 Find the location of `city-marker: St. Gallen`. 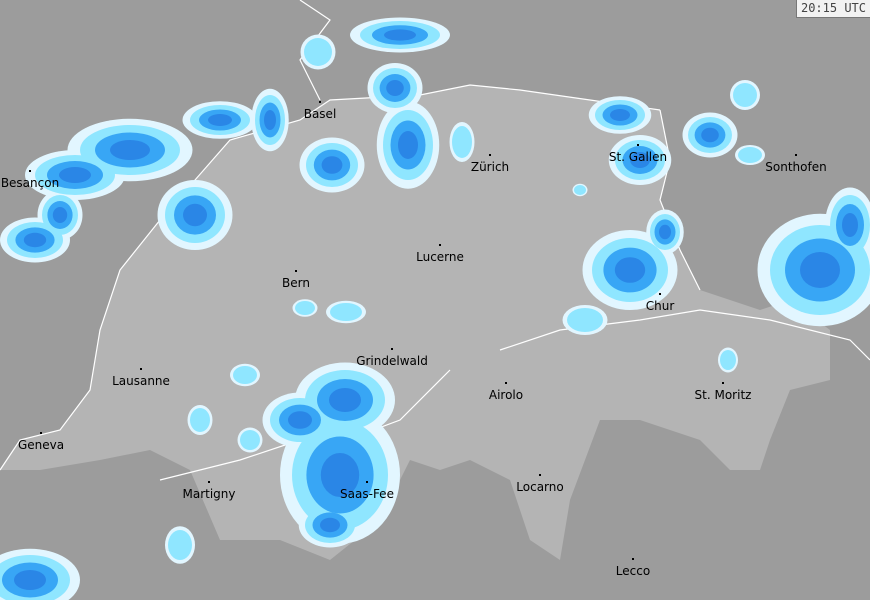

city-marker: St. Gallen is located at coordinates (638, 154).